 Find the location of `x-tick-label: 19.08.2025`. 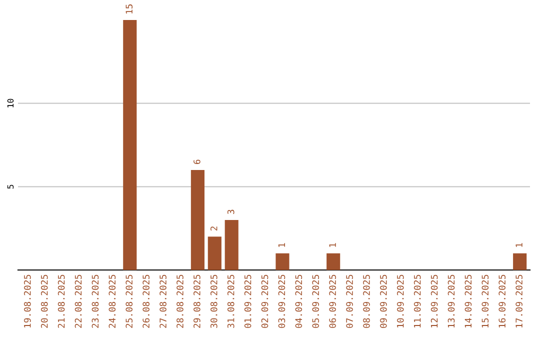

x-tick-label: 19.08.2025 is located at coordinates (27, 301).